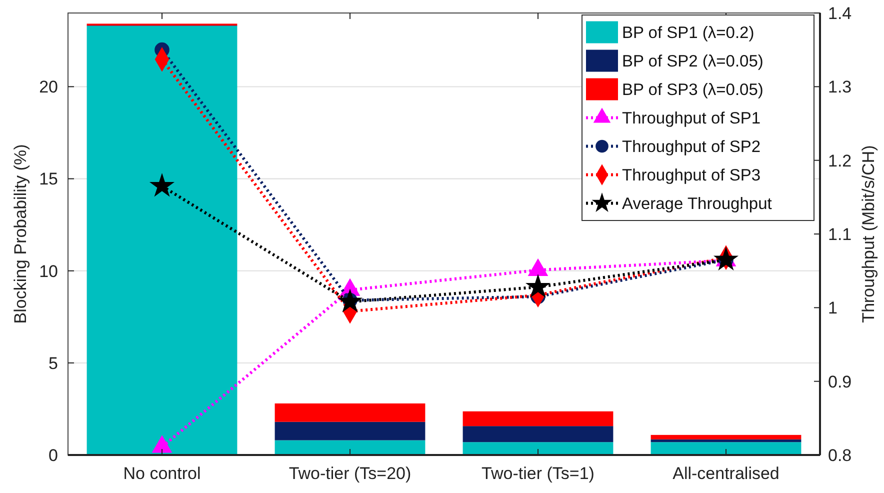 This screenshot has height=493, width=884. Describe the element at coordinates (53, 363) in the screenshot. I see `y-tick-label: 5` at that location.